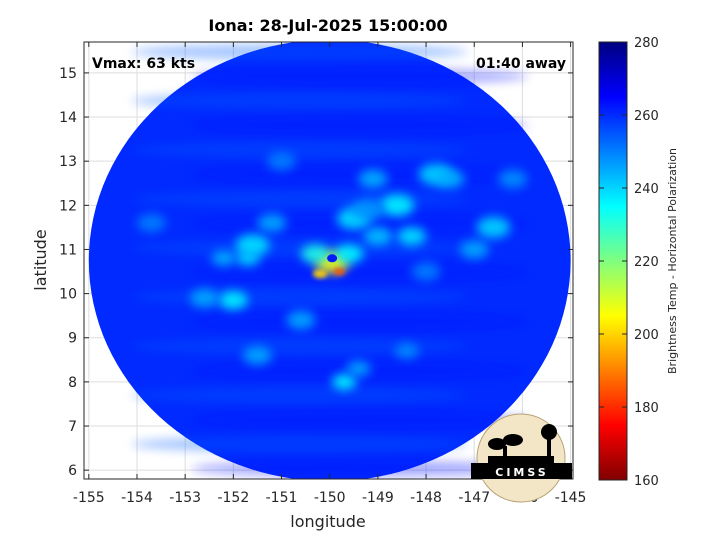 Image resolution: width=720 pixels, height=540 pixels. I want to click on colorbar-tick-label: 220, so click(646, 262).